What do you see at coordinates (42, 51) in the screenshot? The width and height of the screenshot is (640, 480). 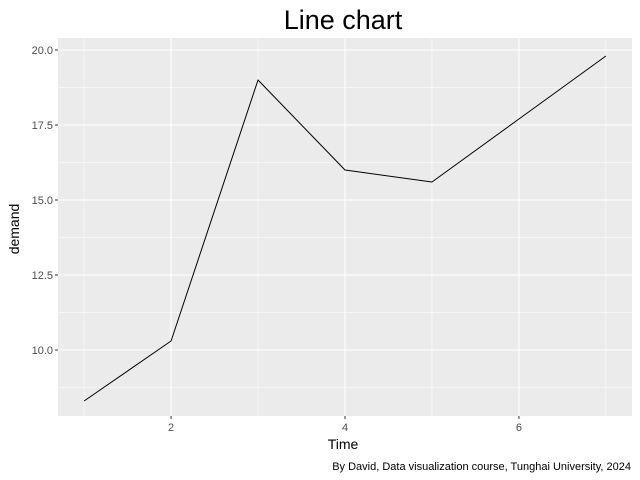 I see `y-tick-label: 20.0` at bounding box center [42, 51].